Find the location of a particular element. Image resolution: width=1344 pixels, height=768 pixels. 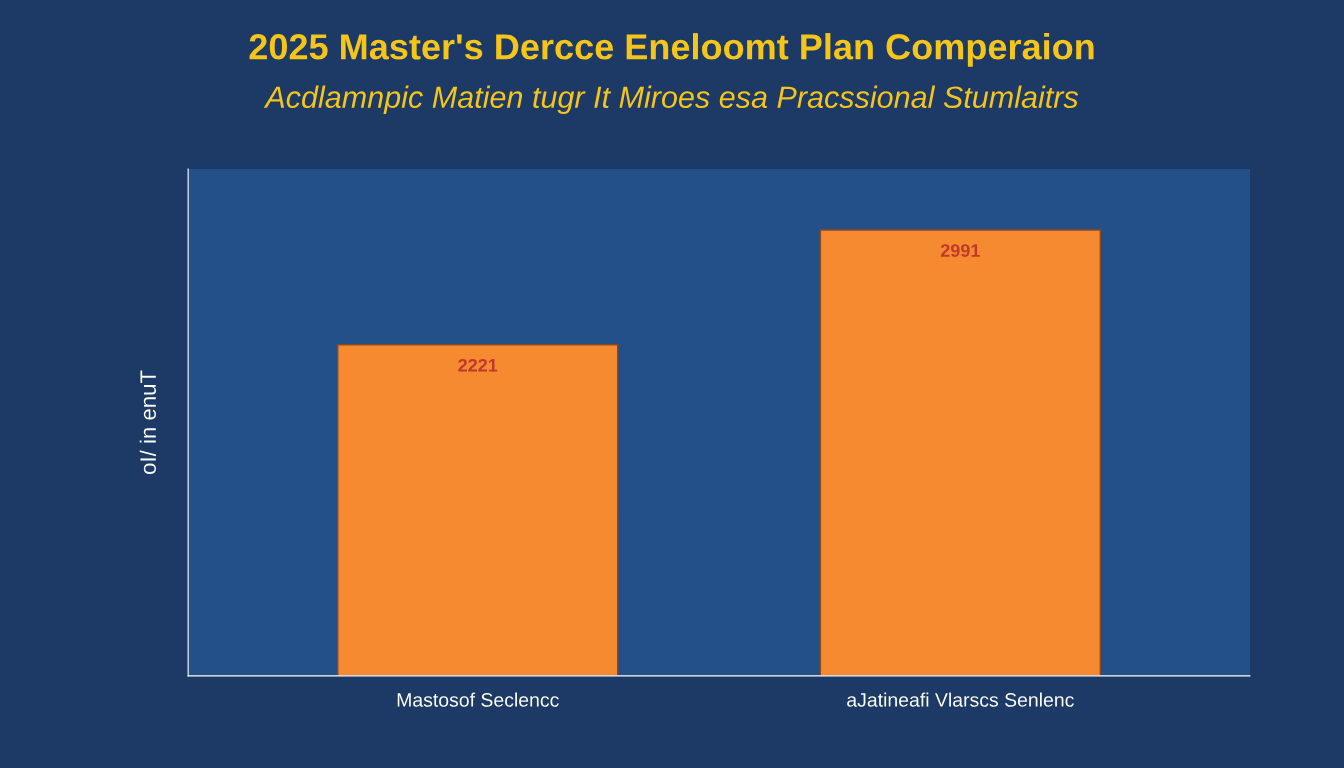

x-tick-label: Mastosof Seclencc is located at coordinates (478, 699).